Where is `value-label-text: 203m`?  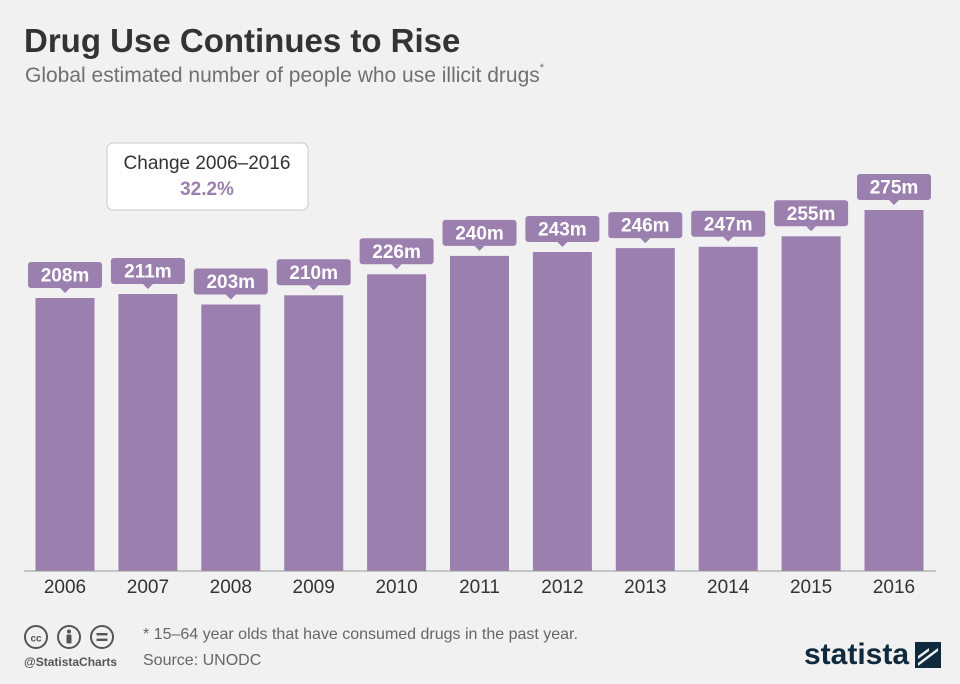 value-label-text: 203m is located at coordinates (230, 282).